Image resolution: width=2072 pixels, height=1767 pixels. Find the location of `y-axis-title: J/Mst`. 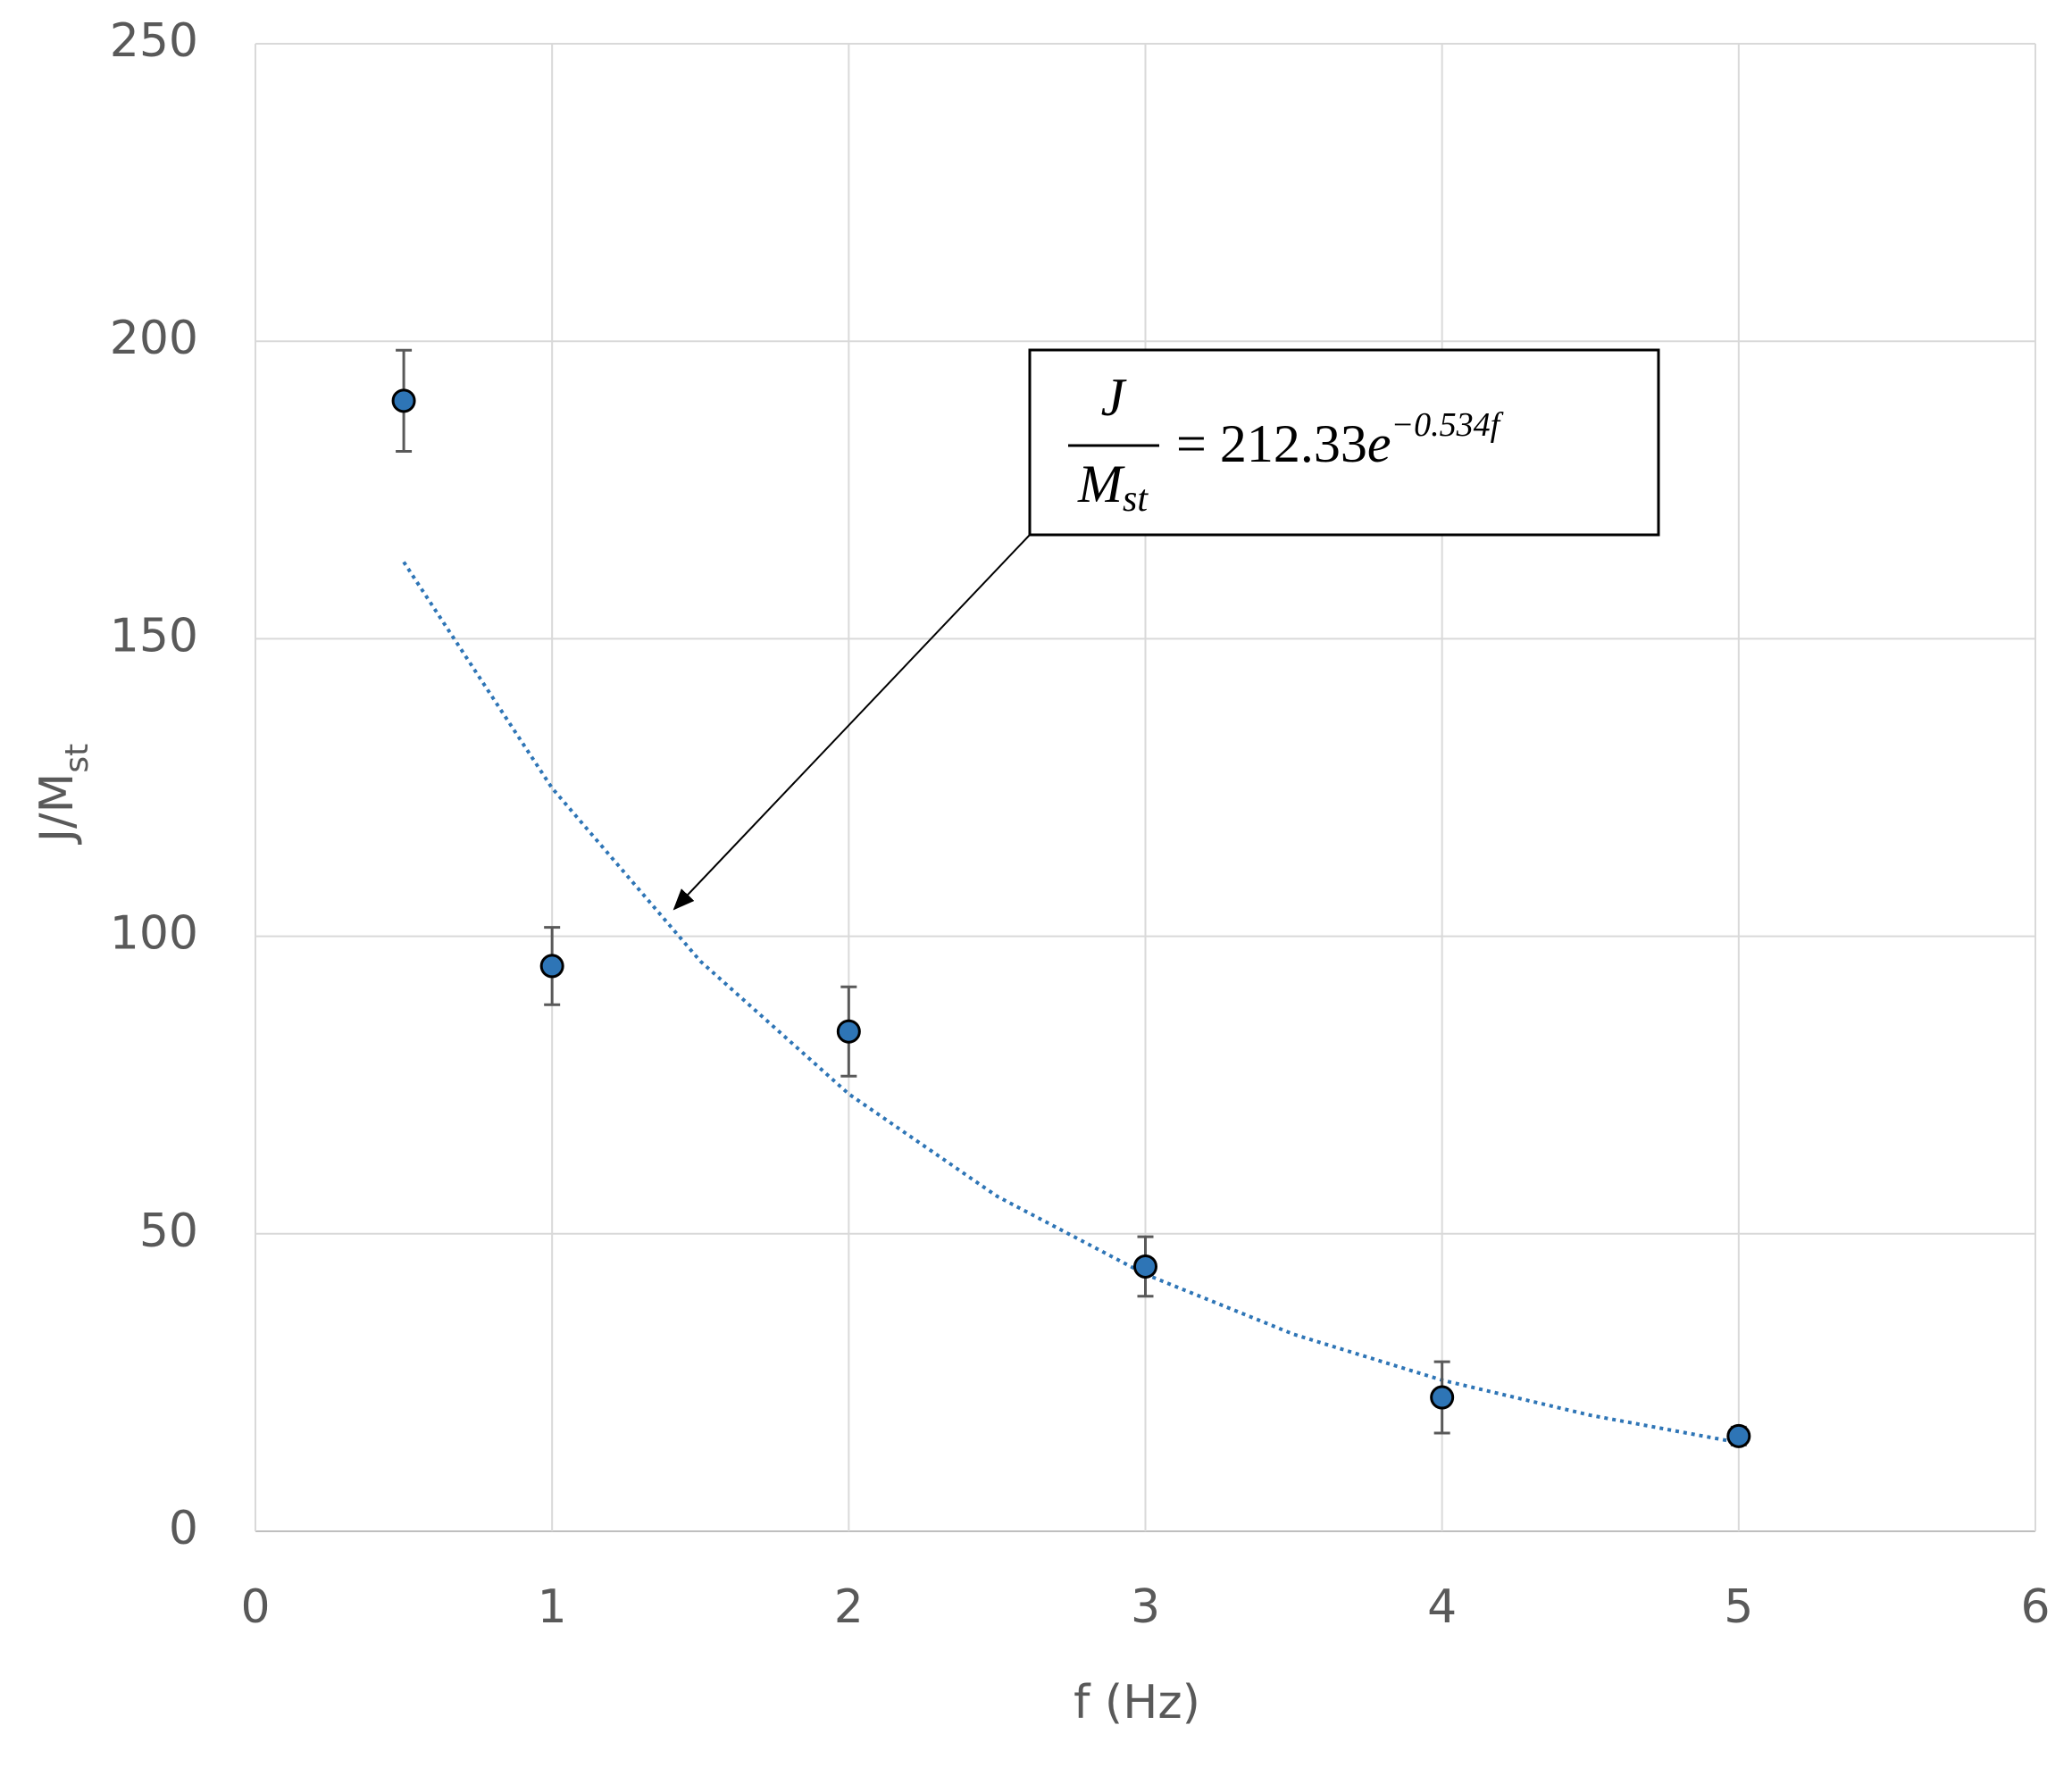

y-axis-title: J/Mst is located at coordinates (63, 795).